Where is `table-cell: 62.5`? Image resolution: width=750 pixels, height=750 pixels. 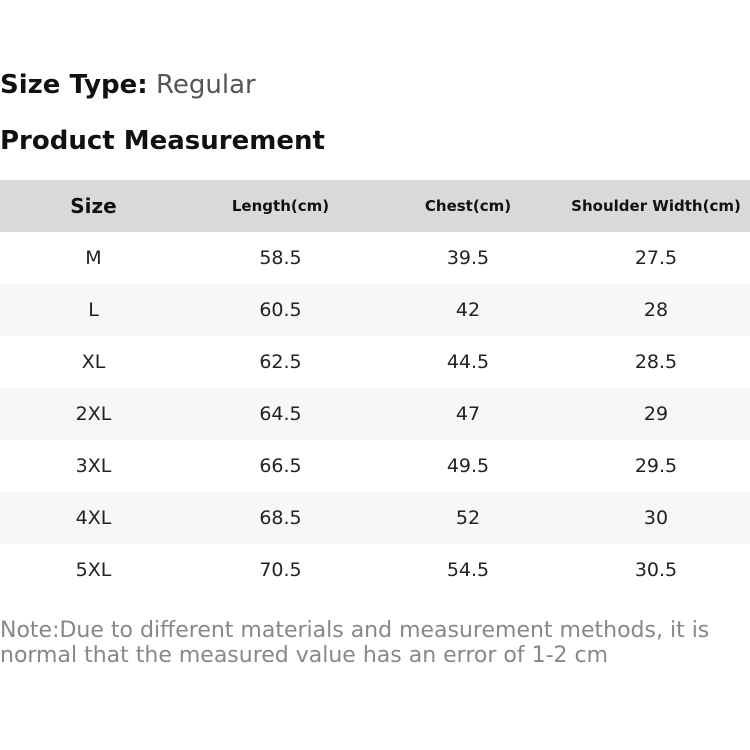 table-cell: 62.5 is located at coordinates (280, 362).